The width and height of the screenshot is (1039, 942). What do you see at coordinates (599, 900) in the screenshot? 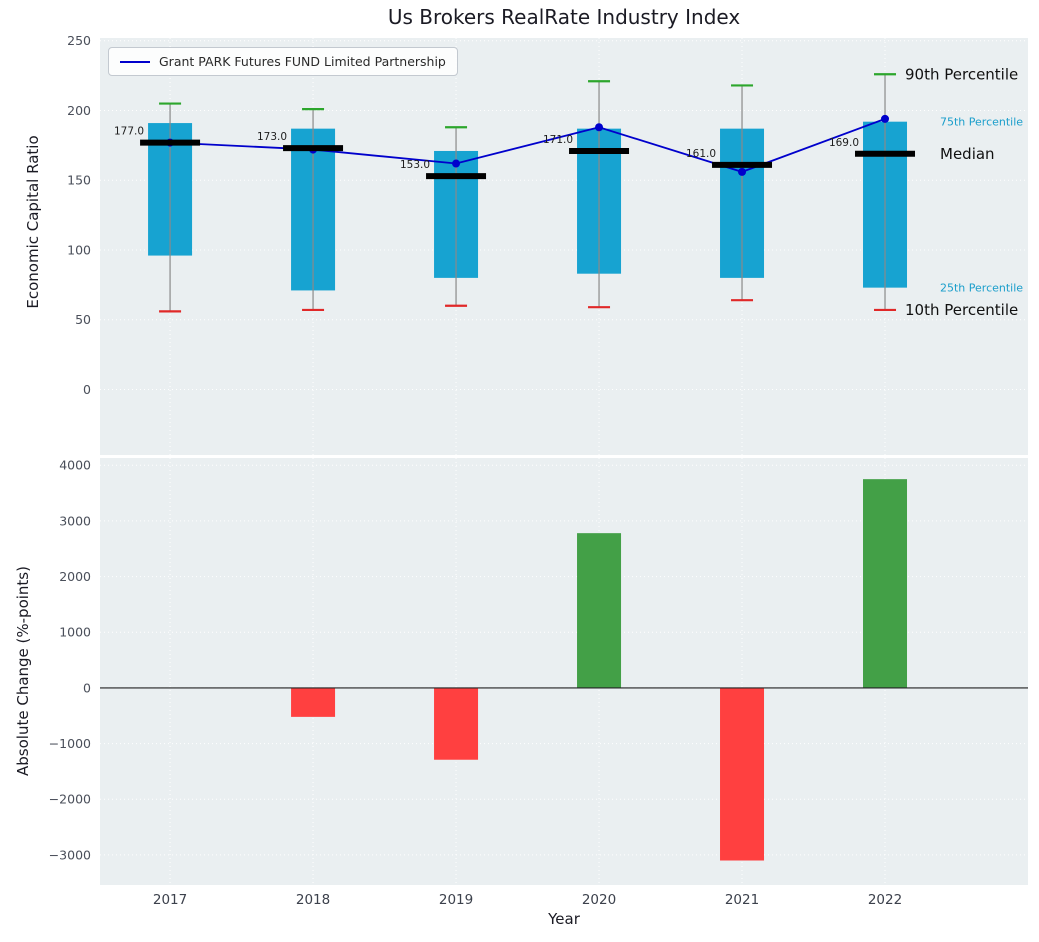
I see `xtick-label-2020: 2020` at bounding box center [599, 900].